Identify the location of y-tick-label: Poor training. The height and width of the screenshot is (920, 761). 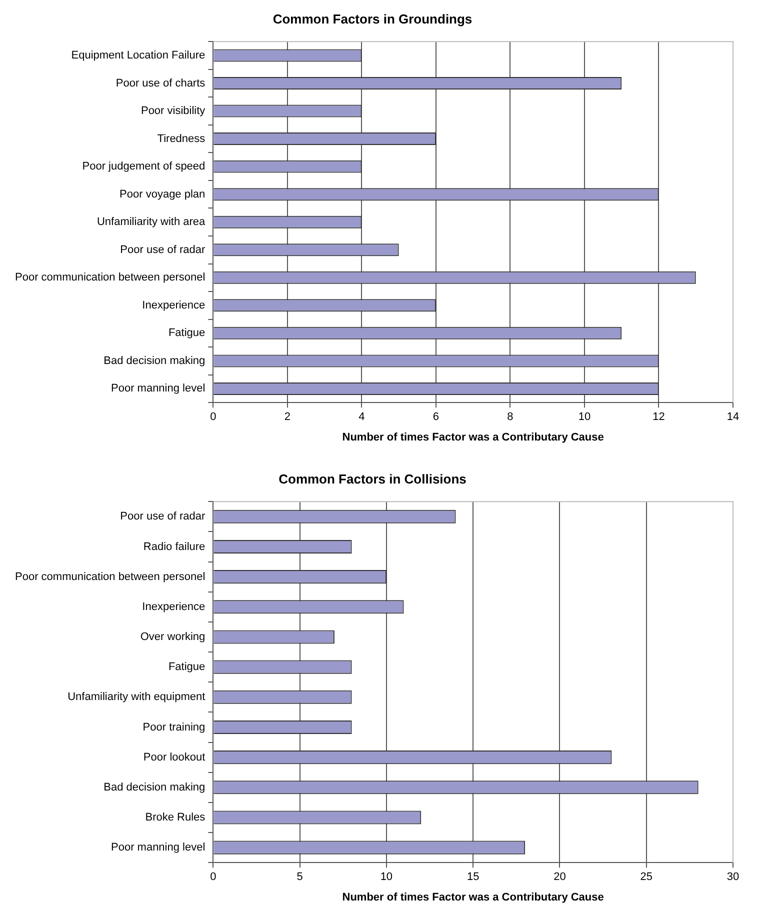
(174, 727).